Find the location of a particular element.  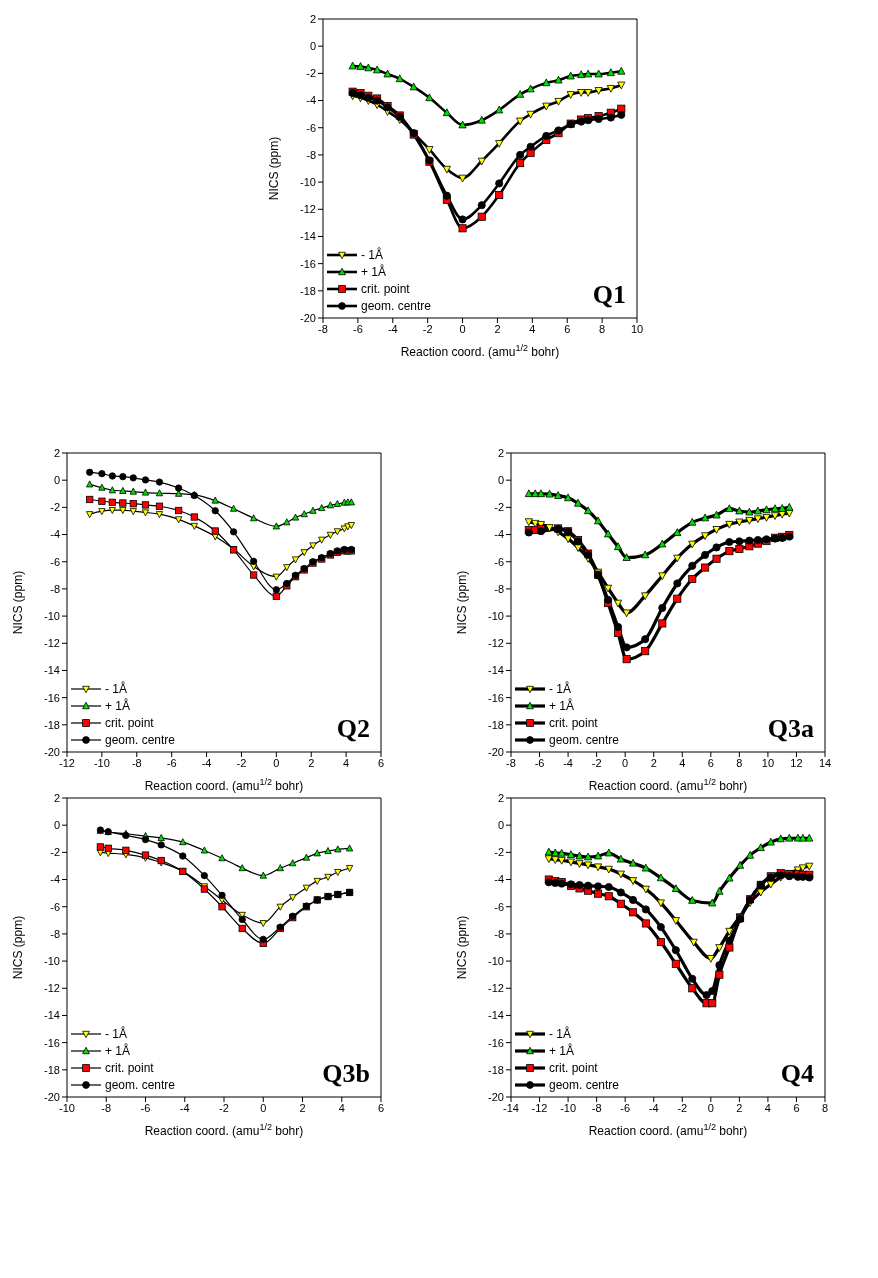

text: Q4 is located at coordinates (797, 1073).